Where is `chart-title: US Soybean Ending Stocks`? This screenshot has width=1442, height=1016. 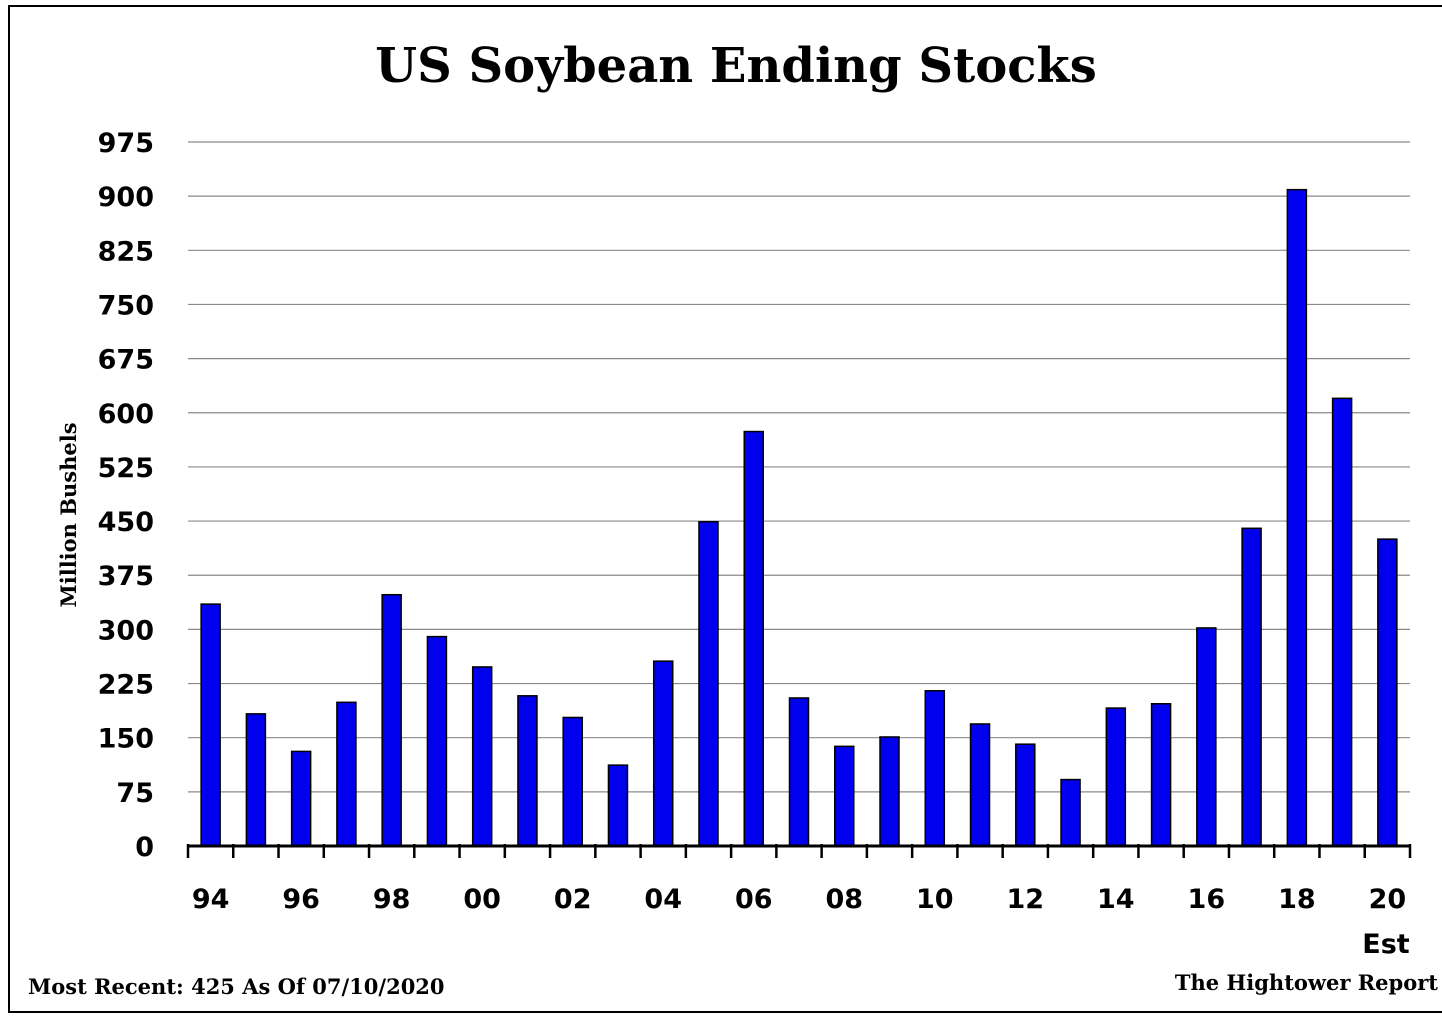 chart-title: US Soybean Ending Stocks is located at coordinates (735, 66).